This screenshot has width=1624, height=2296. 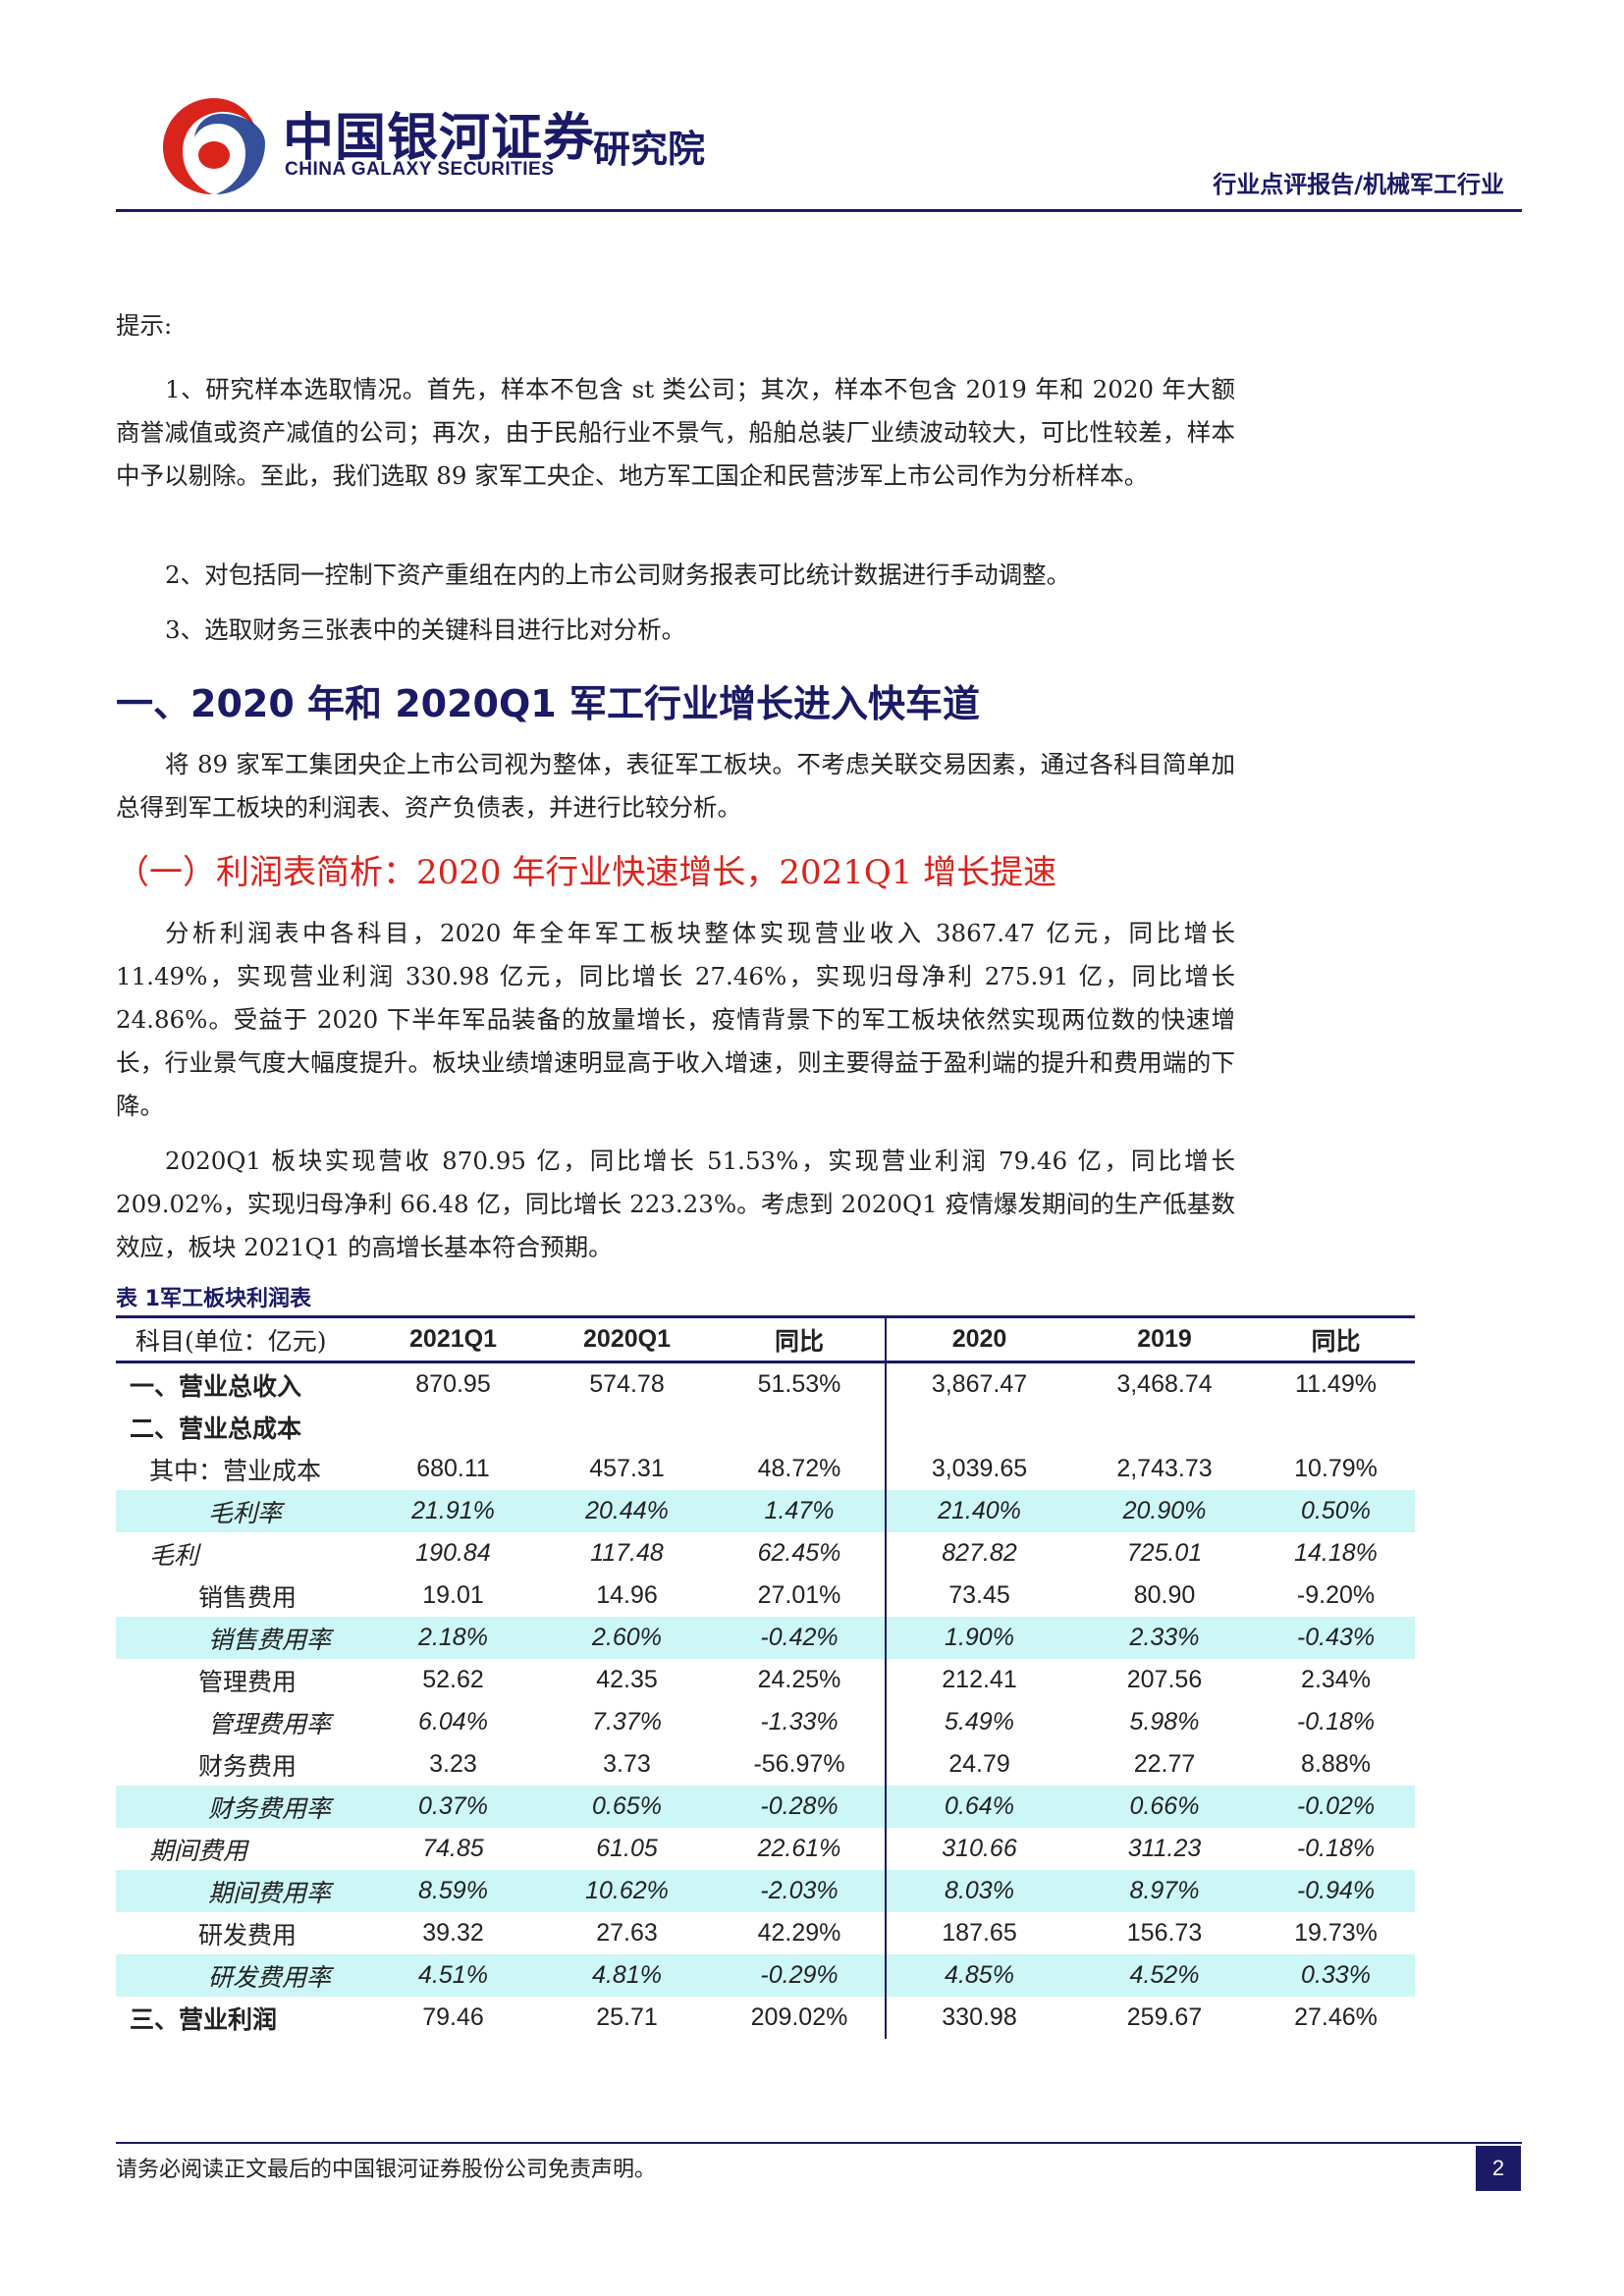 I want to click on table-cell: 19.73%, so click(x=1336, y=1933).